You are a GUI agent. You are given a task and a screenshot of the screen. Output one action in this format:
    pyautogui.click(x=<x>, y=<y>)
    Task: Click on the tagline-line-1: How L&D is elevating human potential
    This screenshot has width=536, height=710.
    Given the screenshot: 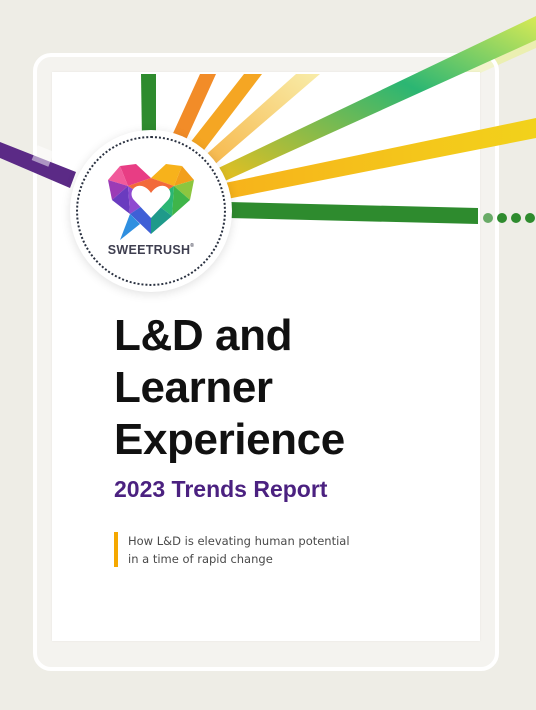 What is the action you would take?
    pyautogui.click(x=239, y=541)
    